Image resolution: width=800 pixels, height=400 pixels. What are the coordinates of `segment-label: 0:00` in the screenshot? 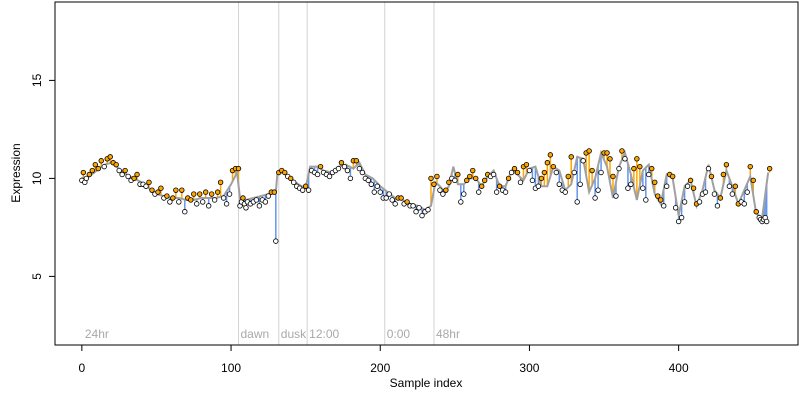 It's located at (399, 334).